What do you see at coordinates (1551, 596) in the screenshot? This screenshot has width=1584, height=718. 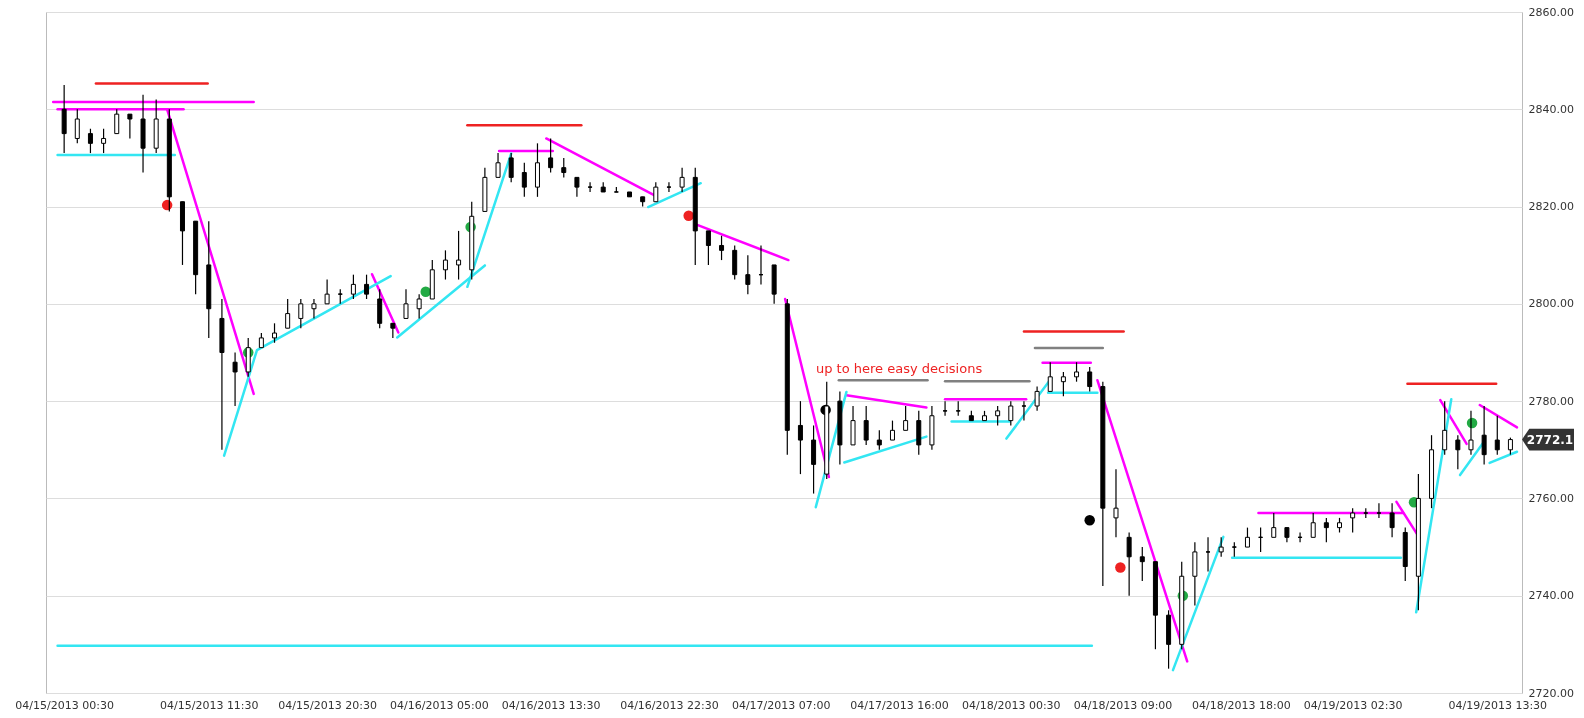 I see `y-tick-label: 2740.00` at bounding box center [1551, 596].